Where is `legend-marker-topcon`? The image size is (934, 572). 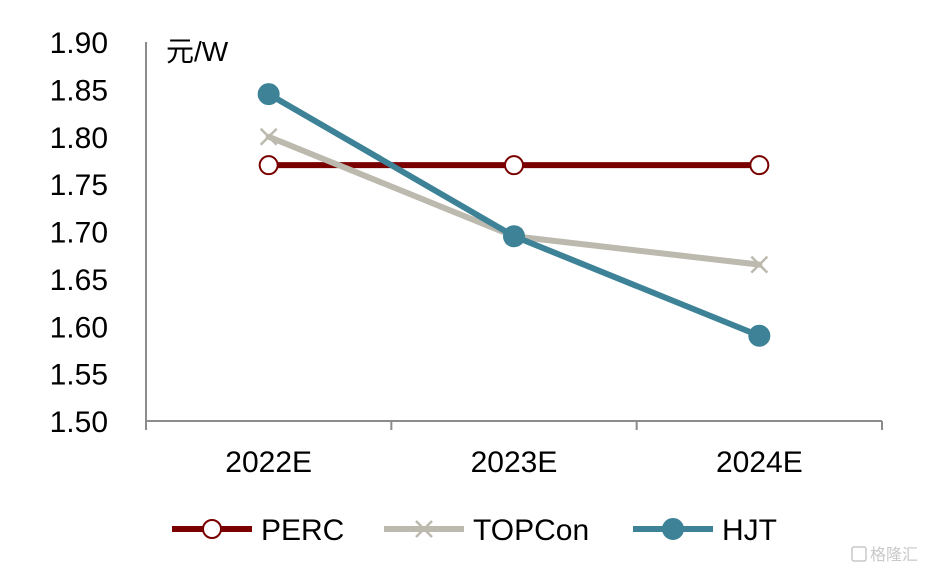
legend-marker-topcon is located at coordinates (424, 529).